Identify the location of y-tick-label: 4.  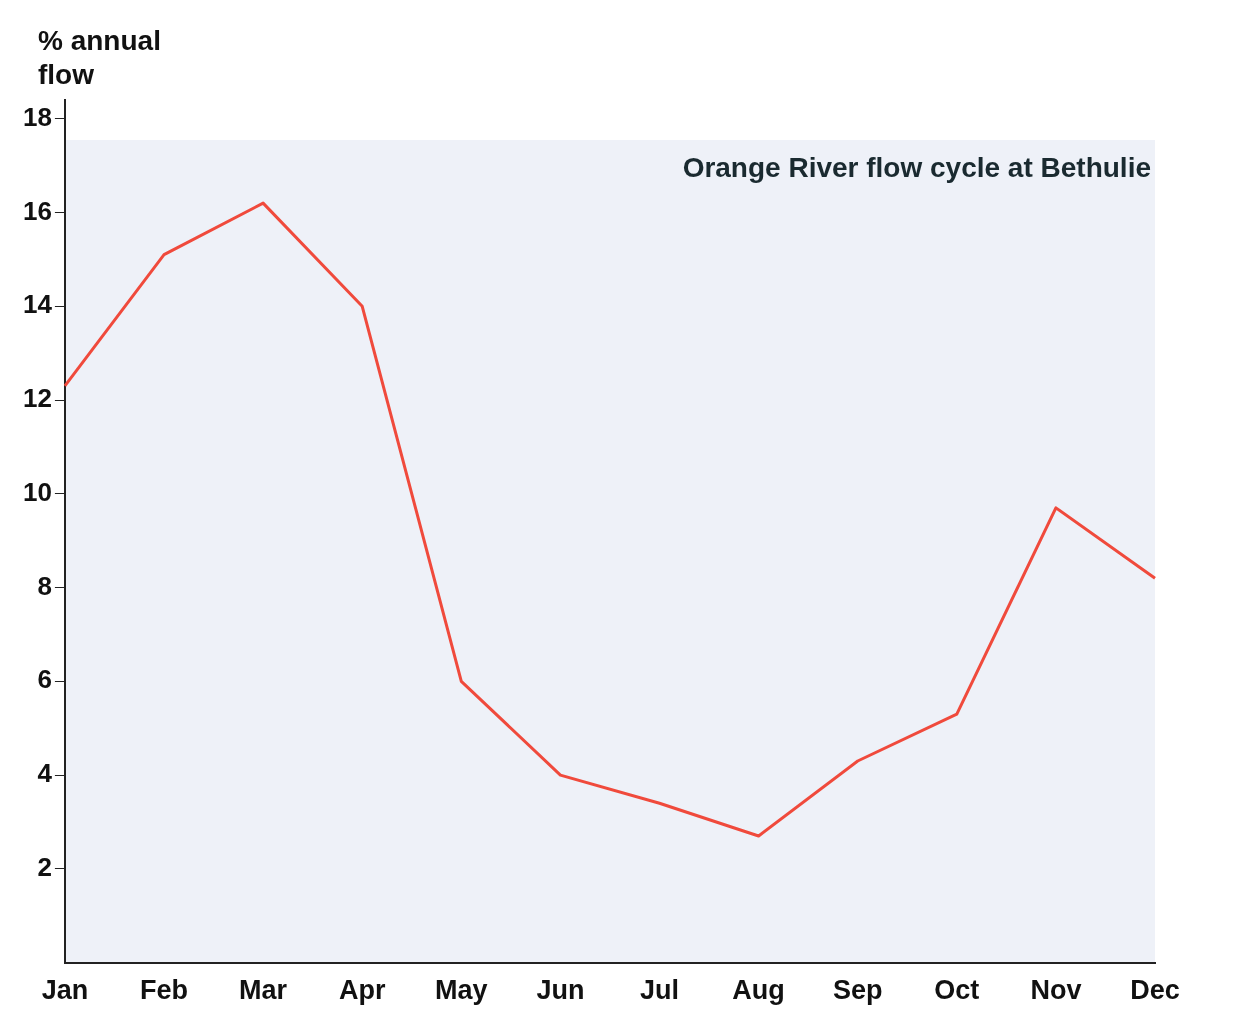
(45, 773).